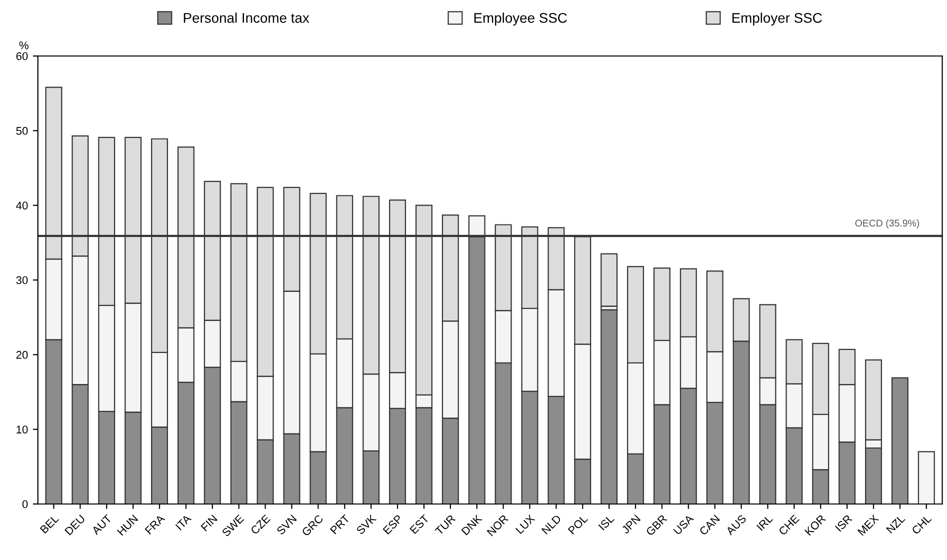  I want to click on ref-line-label: OECD (35.9%), so click(887, 223).